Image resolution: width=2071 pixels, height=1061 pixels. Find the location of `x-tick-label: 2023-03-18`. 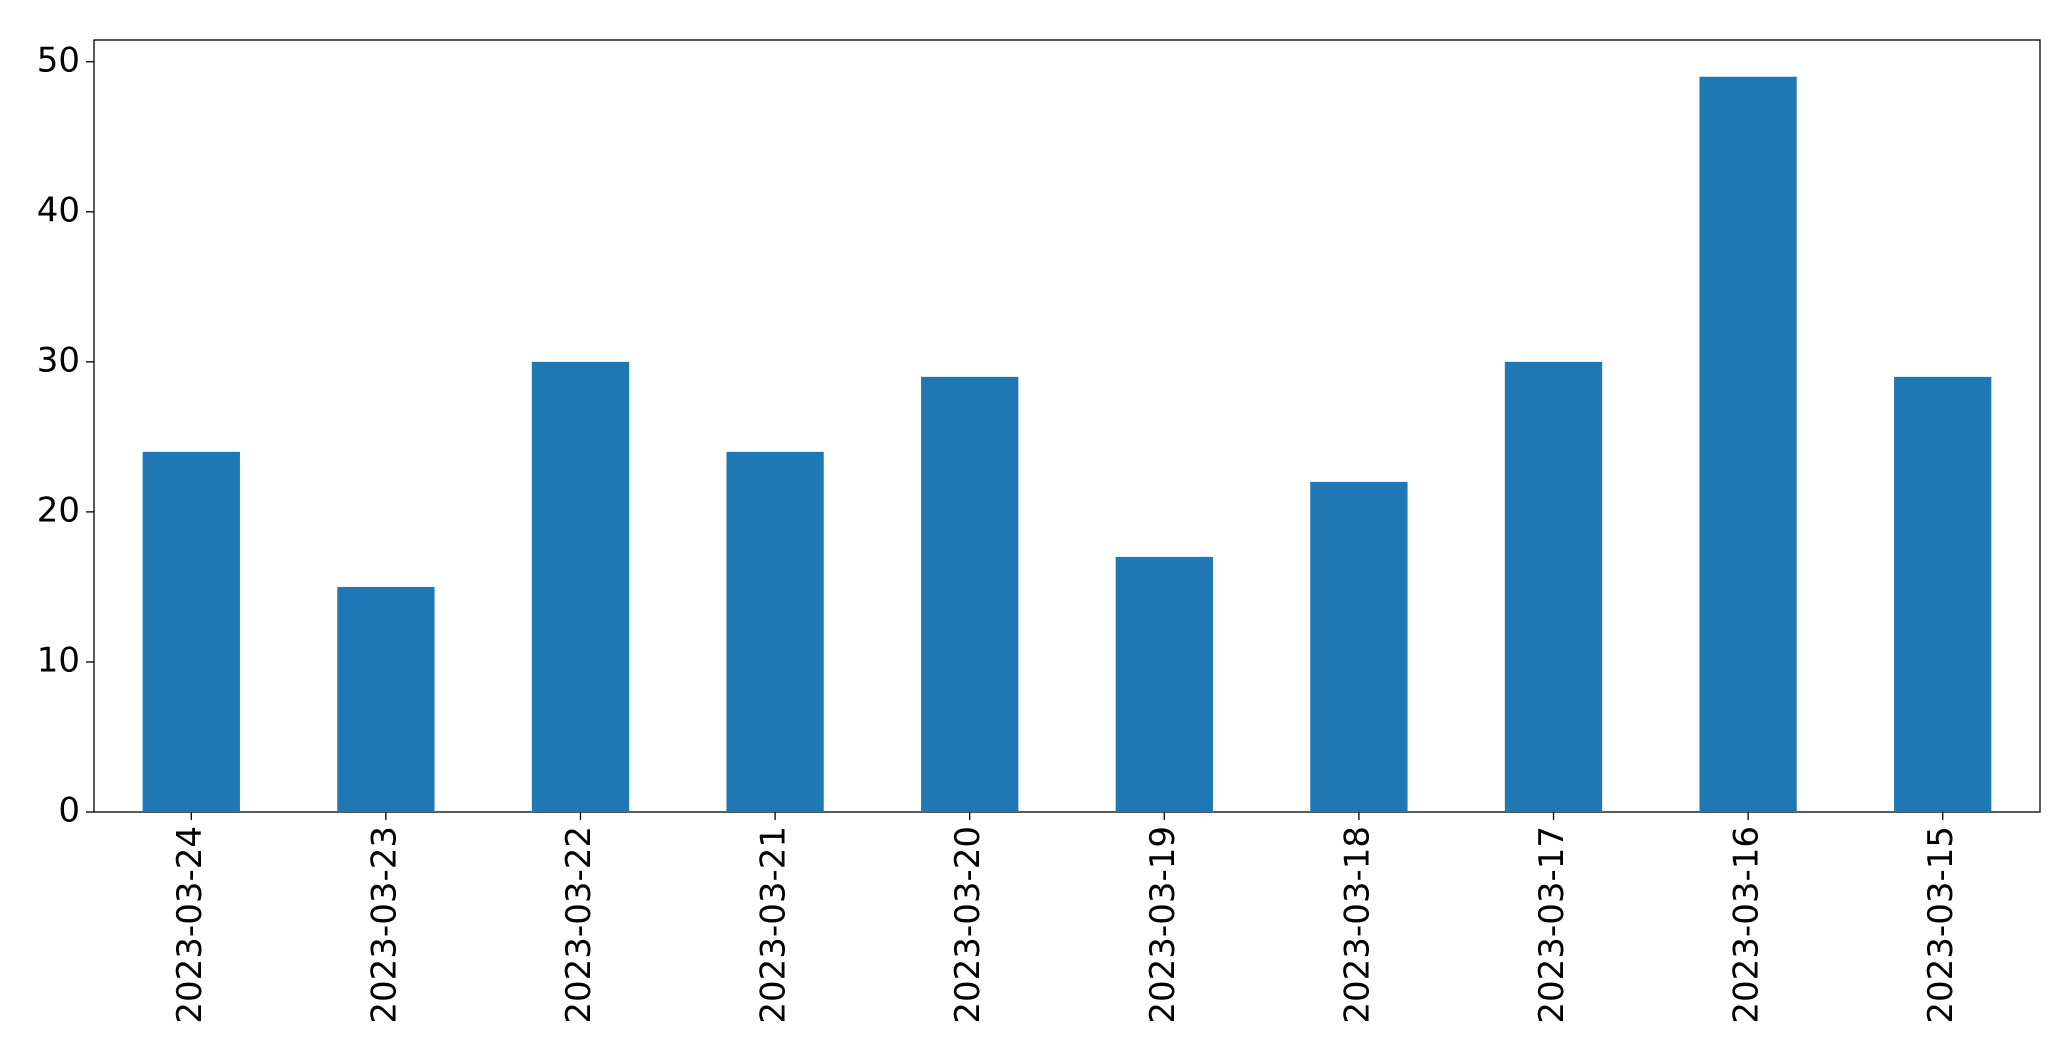

x-tick-label: 2023-03-18 is located at coordinates (1357, 925).